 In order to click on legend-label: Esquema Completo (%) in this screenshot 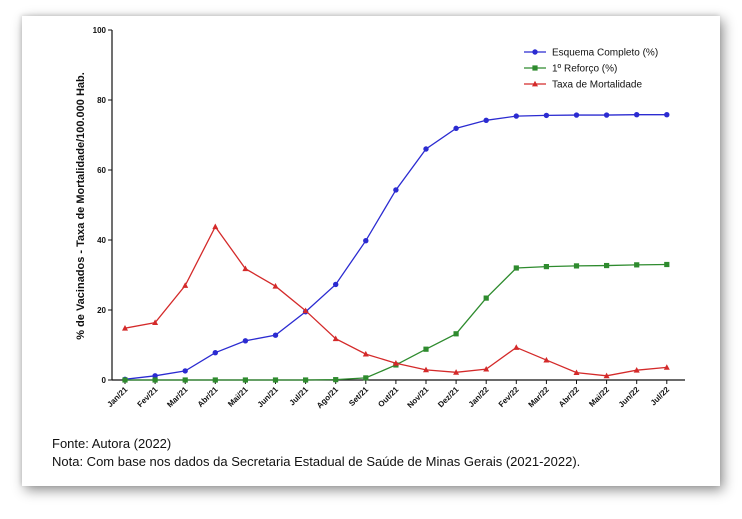, I will do `click(605, 53)`.